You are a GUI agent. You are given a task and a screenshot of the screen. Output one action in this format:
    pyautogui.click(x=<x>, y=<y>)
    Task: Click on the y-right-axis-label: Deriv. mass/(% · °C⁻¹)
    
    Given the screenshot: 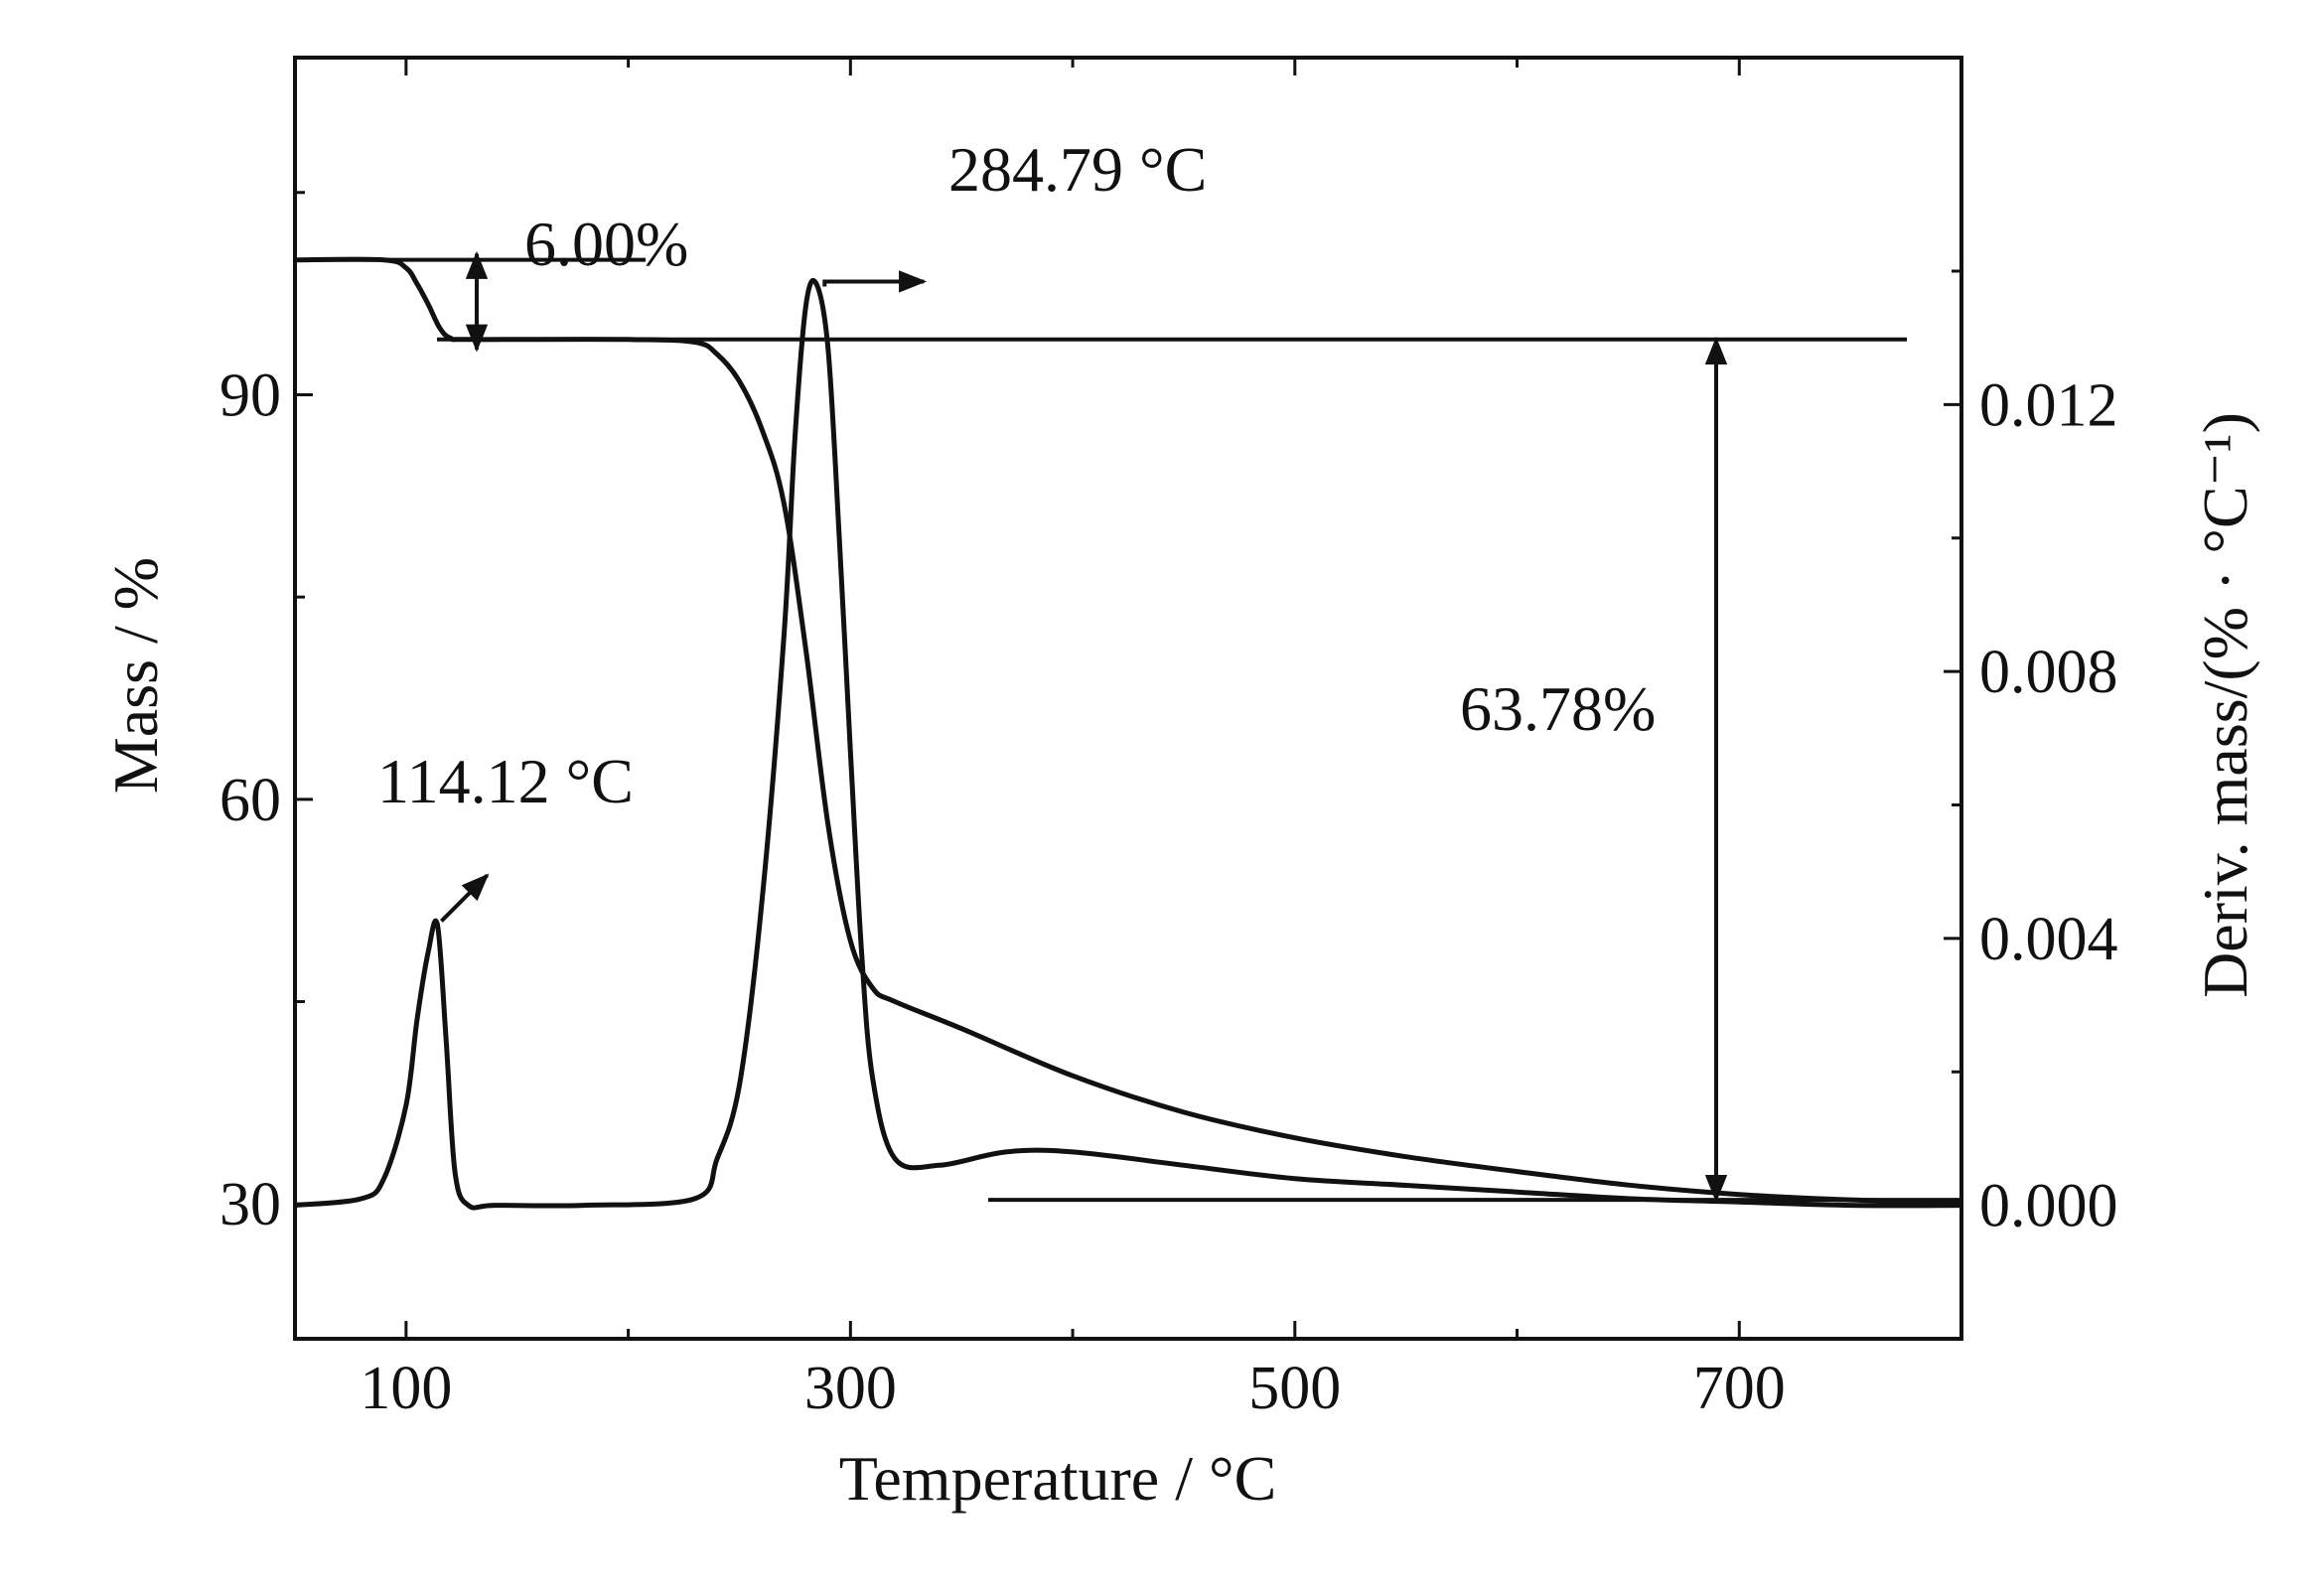 What is the action you would take?
    pyautogui.click(x=2225, y=705)
    